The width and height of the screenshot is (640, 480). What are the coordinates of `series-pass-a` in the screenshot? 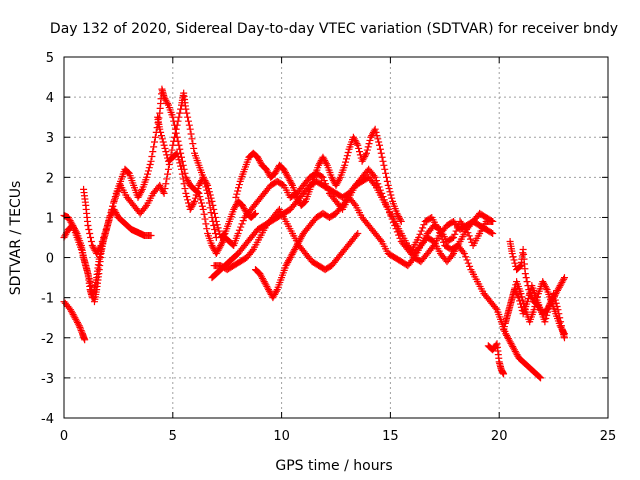 It's located at (74, 321).